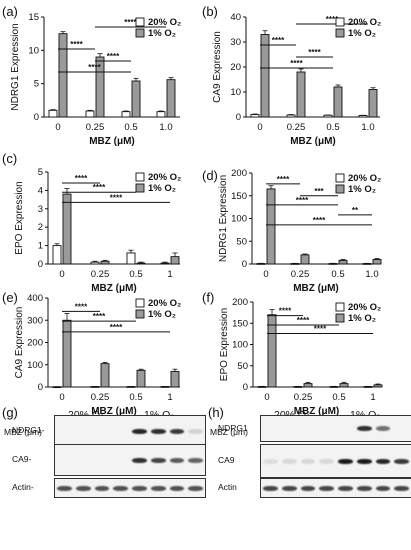 The width and height of the screenshot is (411, 550). I want to click on y-tick-label: 150, so click(239, 196).